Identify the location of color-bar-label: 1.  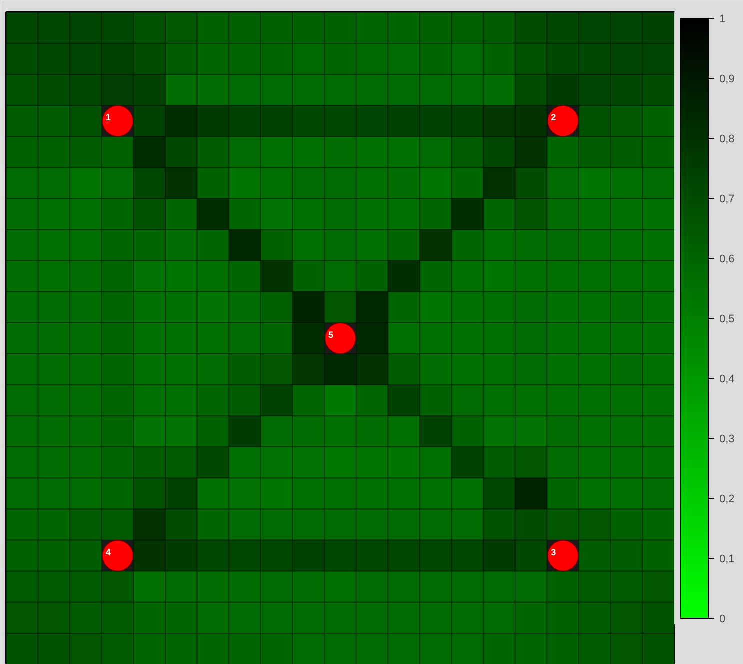
(723, 20).